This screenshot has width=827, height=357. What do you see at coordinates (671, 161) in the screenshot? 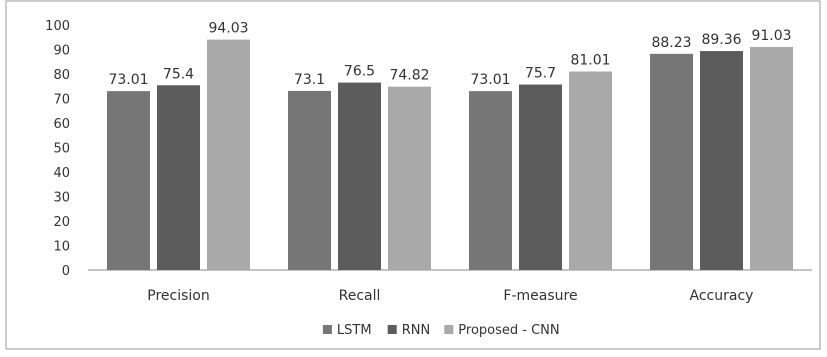
I see `bar-lstm-accuracy` at bounding box center [671, 161].